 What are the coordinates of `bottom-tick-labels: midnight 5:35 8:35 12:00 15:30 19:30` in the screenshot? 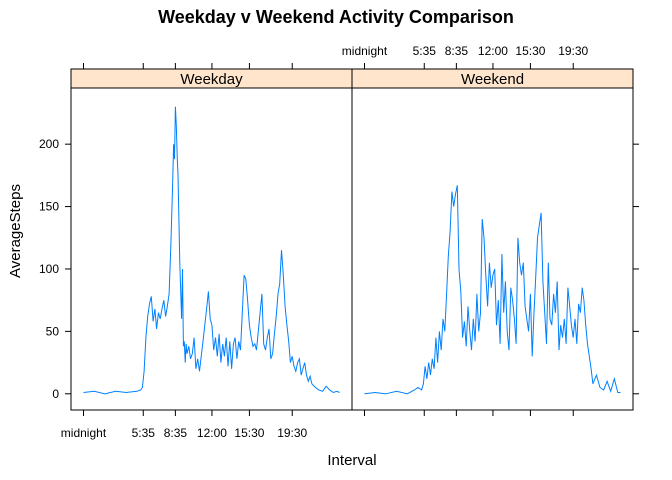 It's located at (184, 433).